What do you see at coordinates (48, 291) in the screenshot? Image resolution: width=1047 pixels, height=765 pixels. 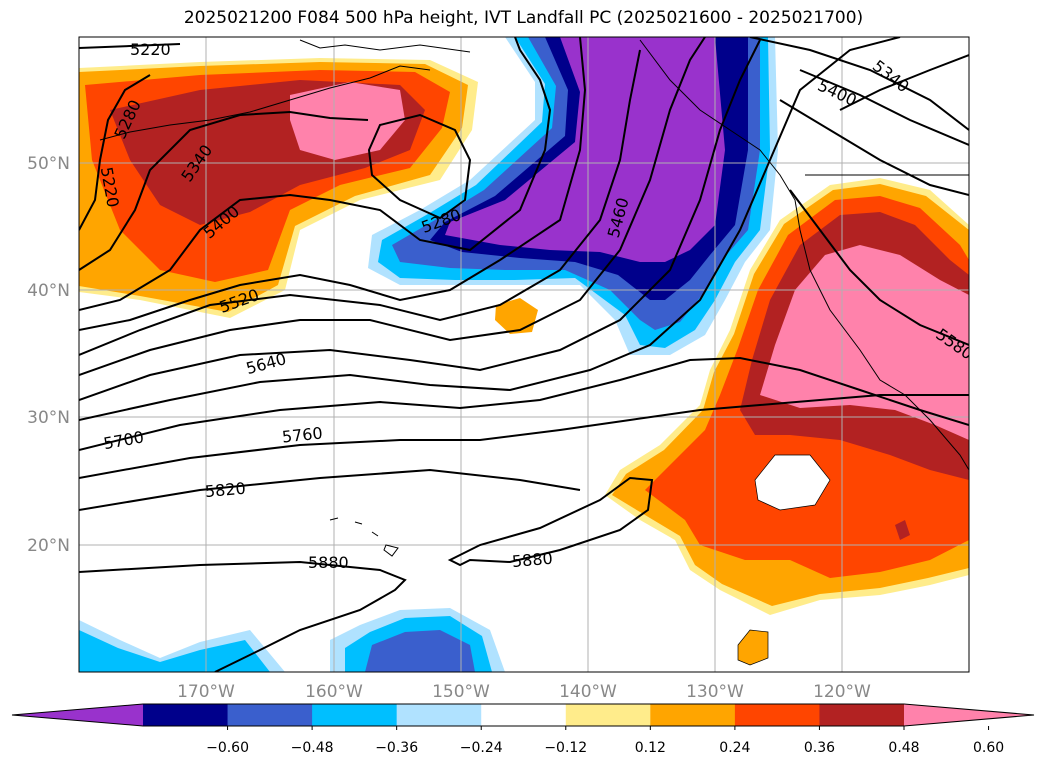 I see `lat-label: 40°N` at bounding box center [48, 291].